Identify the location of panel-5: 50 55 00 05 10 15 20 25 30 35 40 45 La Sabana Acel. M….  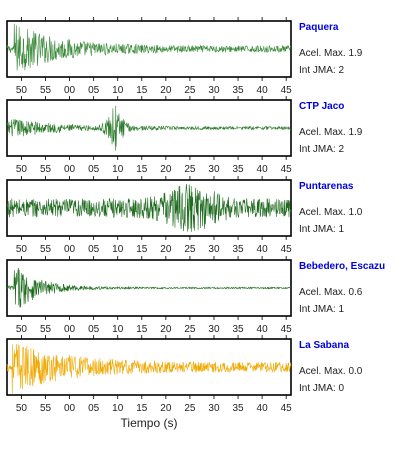
(184, 374).